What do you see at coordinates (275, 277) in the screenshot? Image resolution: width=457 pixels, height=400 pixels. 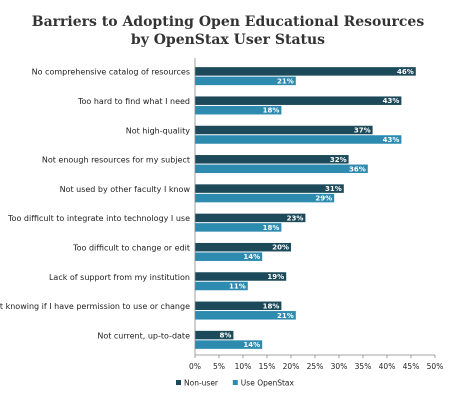 I see `data-label: 19%` at bounding box center [275, 277].